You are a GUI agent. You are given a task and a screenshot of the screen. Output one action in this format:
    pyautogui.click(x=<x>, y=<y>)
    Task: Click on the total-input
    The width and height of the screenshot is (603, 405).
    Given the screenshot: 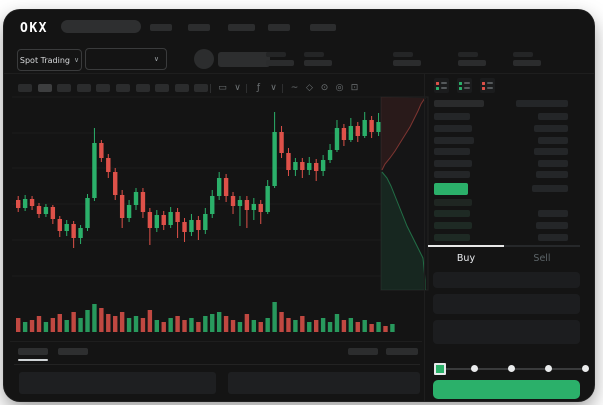 What is the action you would take?
    pyautogui.click(x=506, y=332)
    